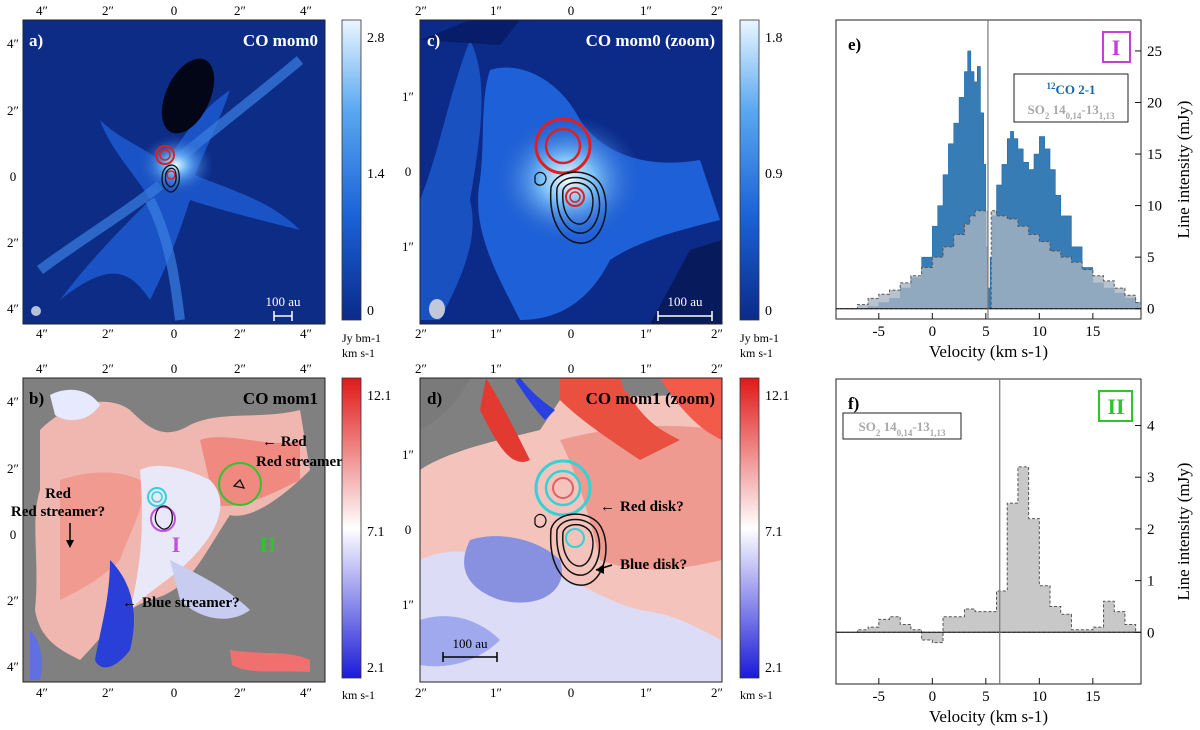  I want to click on legend-entry-12co: 12CO 2-1, so click(1070, 89).